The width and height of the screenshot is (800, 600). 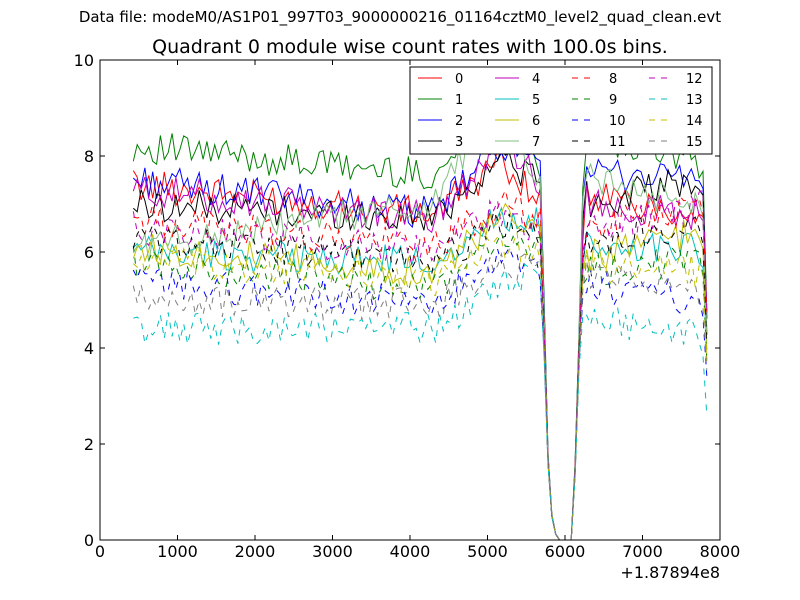 What do you see at coordinates (255, 551) in the screenshot?
I see `x-tick-label: 2000` at bounding box center [255, 551].